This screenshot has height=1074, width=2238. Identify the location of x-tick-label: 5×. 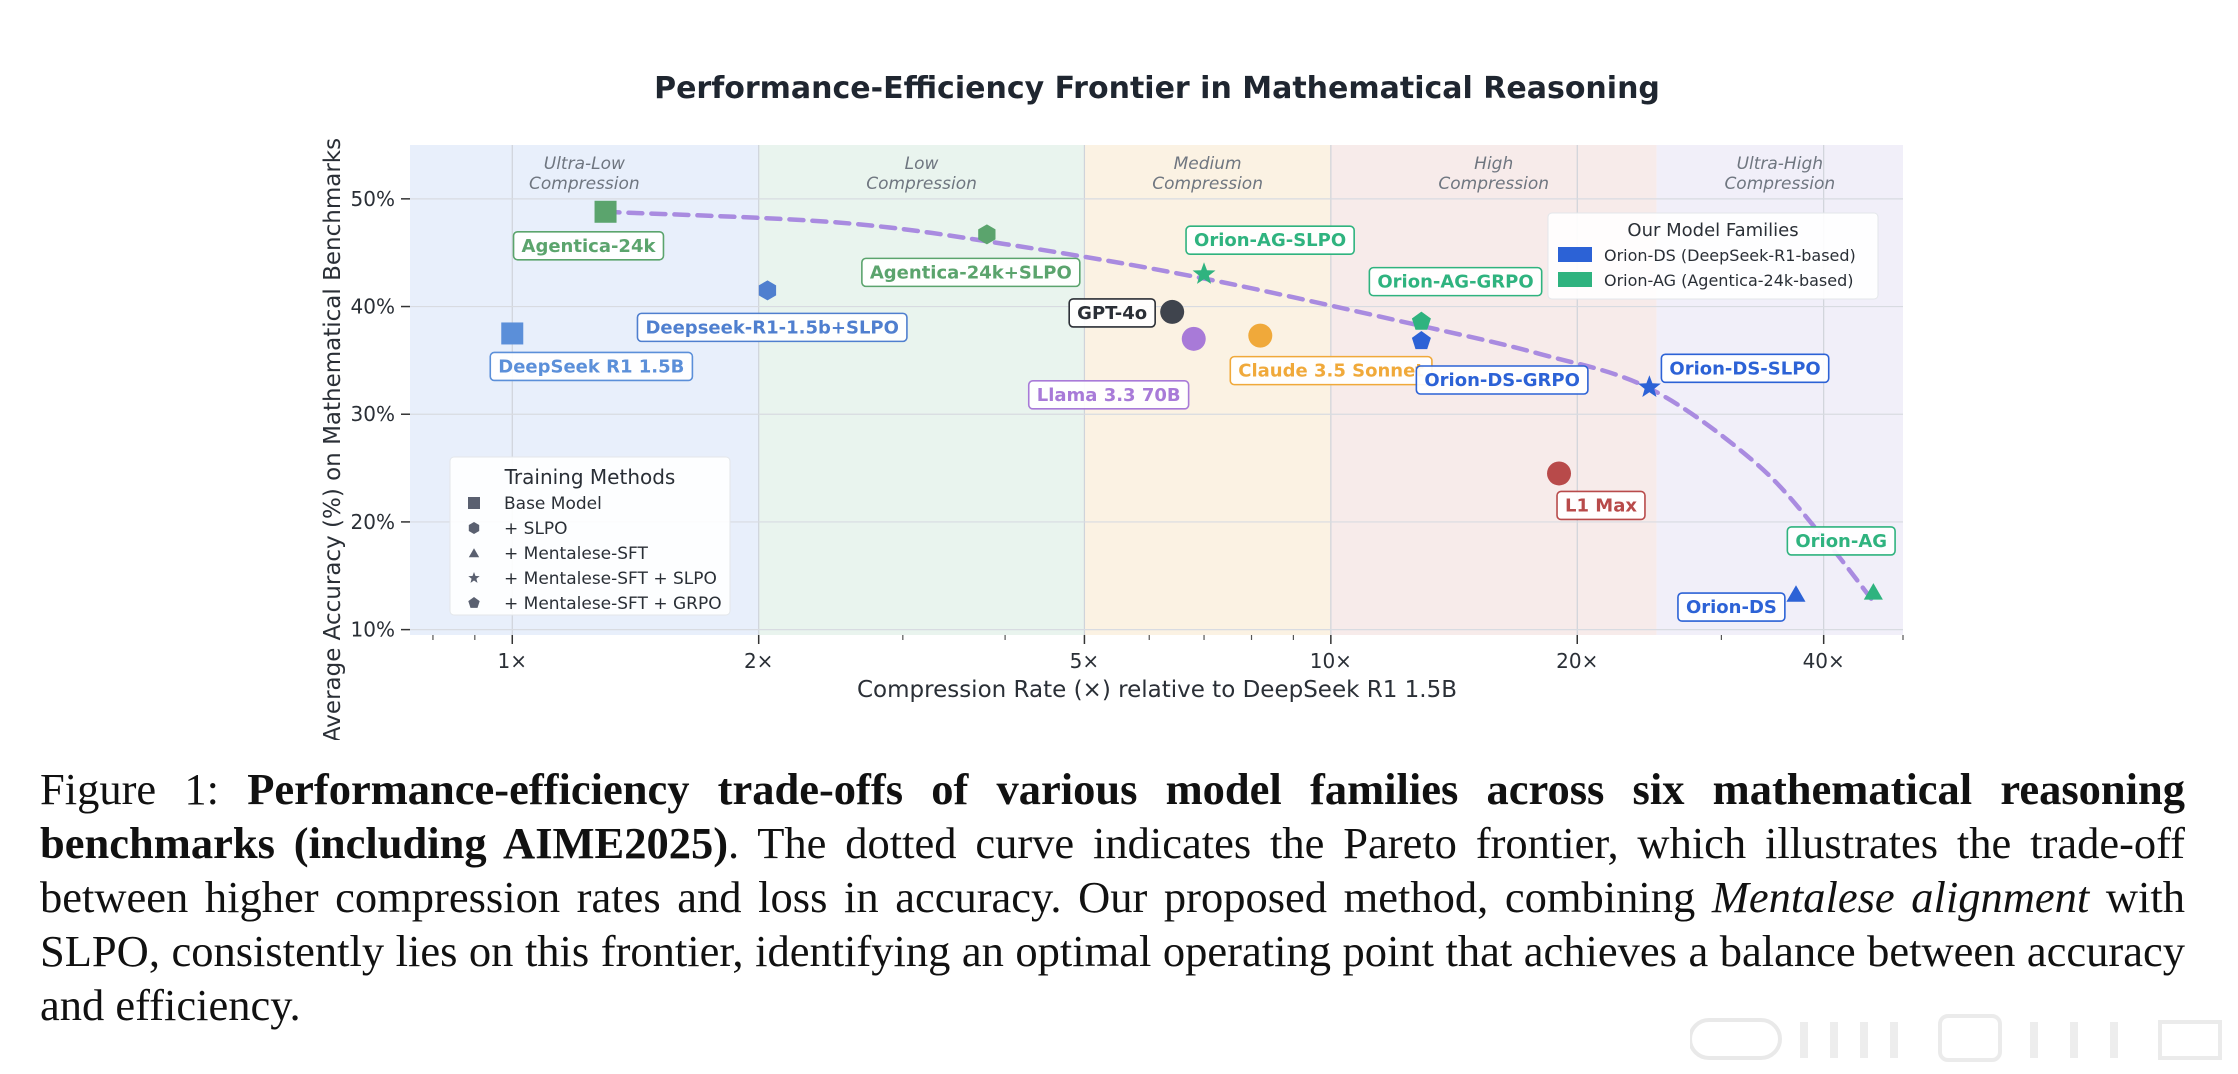
(1084, 661).